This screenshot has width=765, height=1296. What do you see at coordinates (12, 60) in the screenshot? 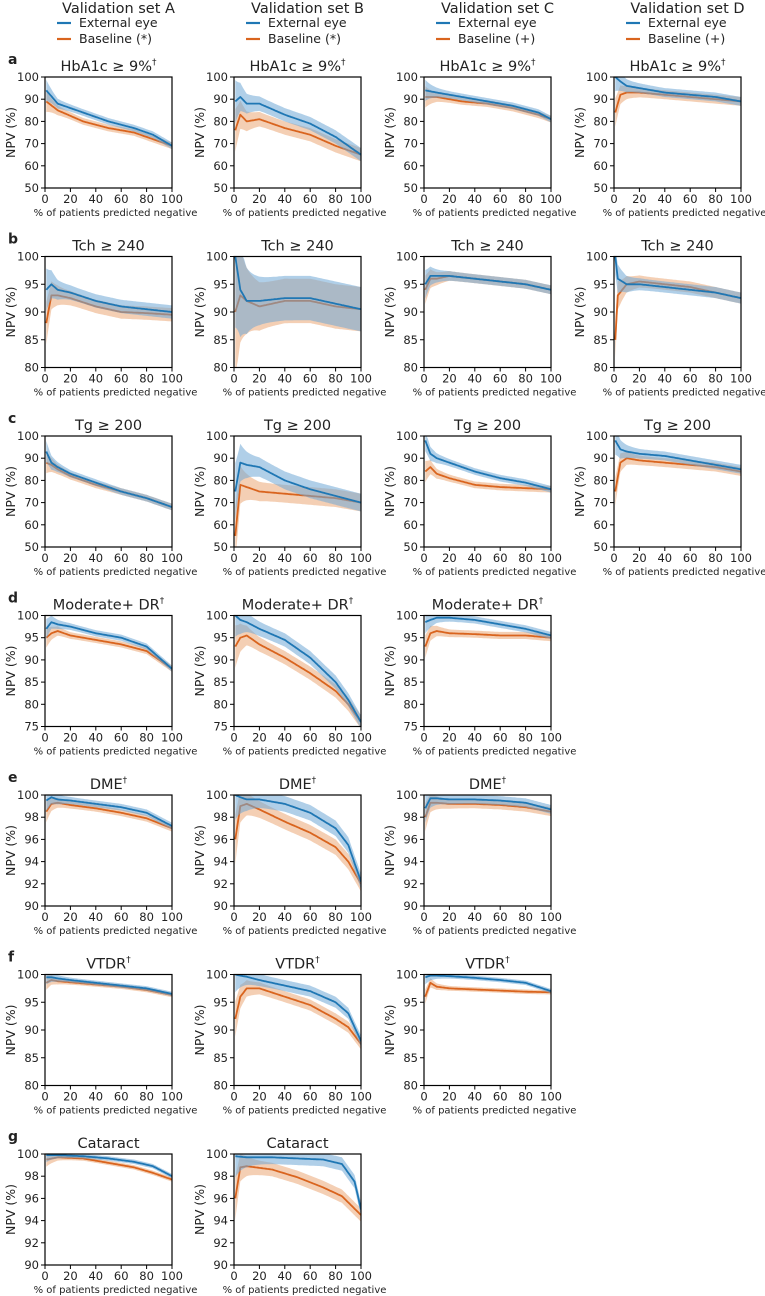
I see `row-label: a` at bounding box center [12, 60].